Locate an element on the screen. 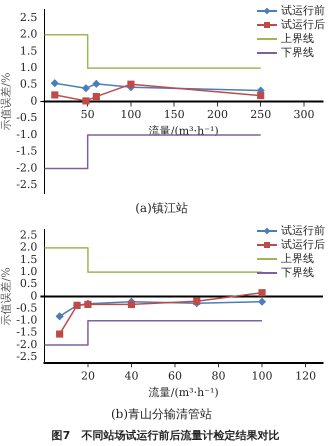 This screenshot has height=446, width=331. caption: 图7 不同站场试运行前后流量计检定结果对比 is located at coordinates (165, 435).